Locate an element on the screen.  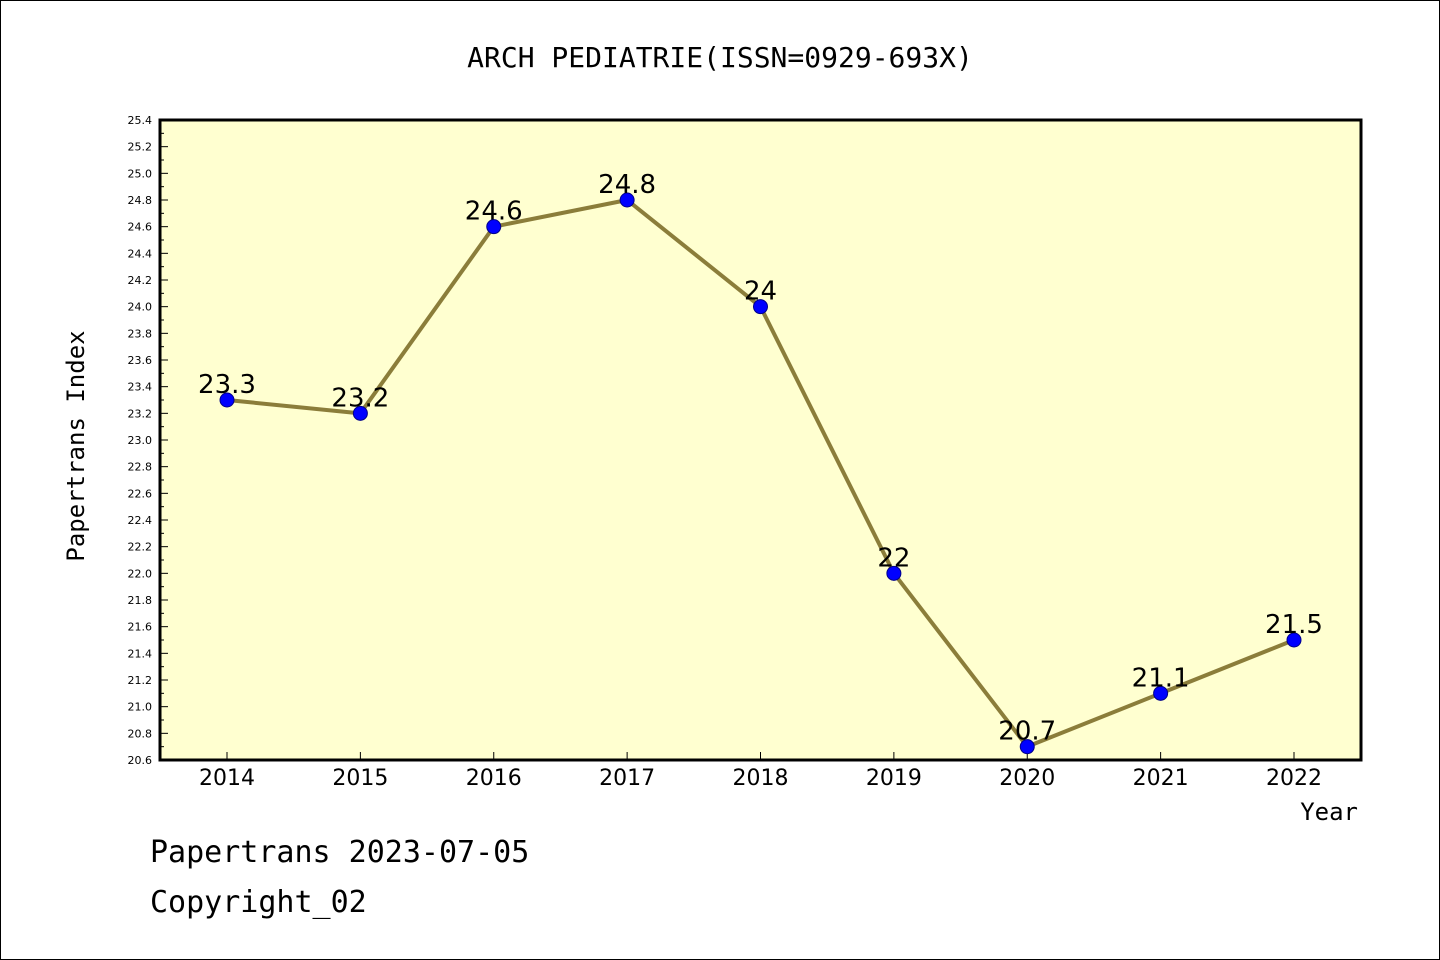
y-tick-label: 22.6 is located at coordinates (140, 493).